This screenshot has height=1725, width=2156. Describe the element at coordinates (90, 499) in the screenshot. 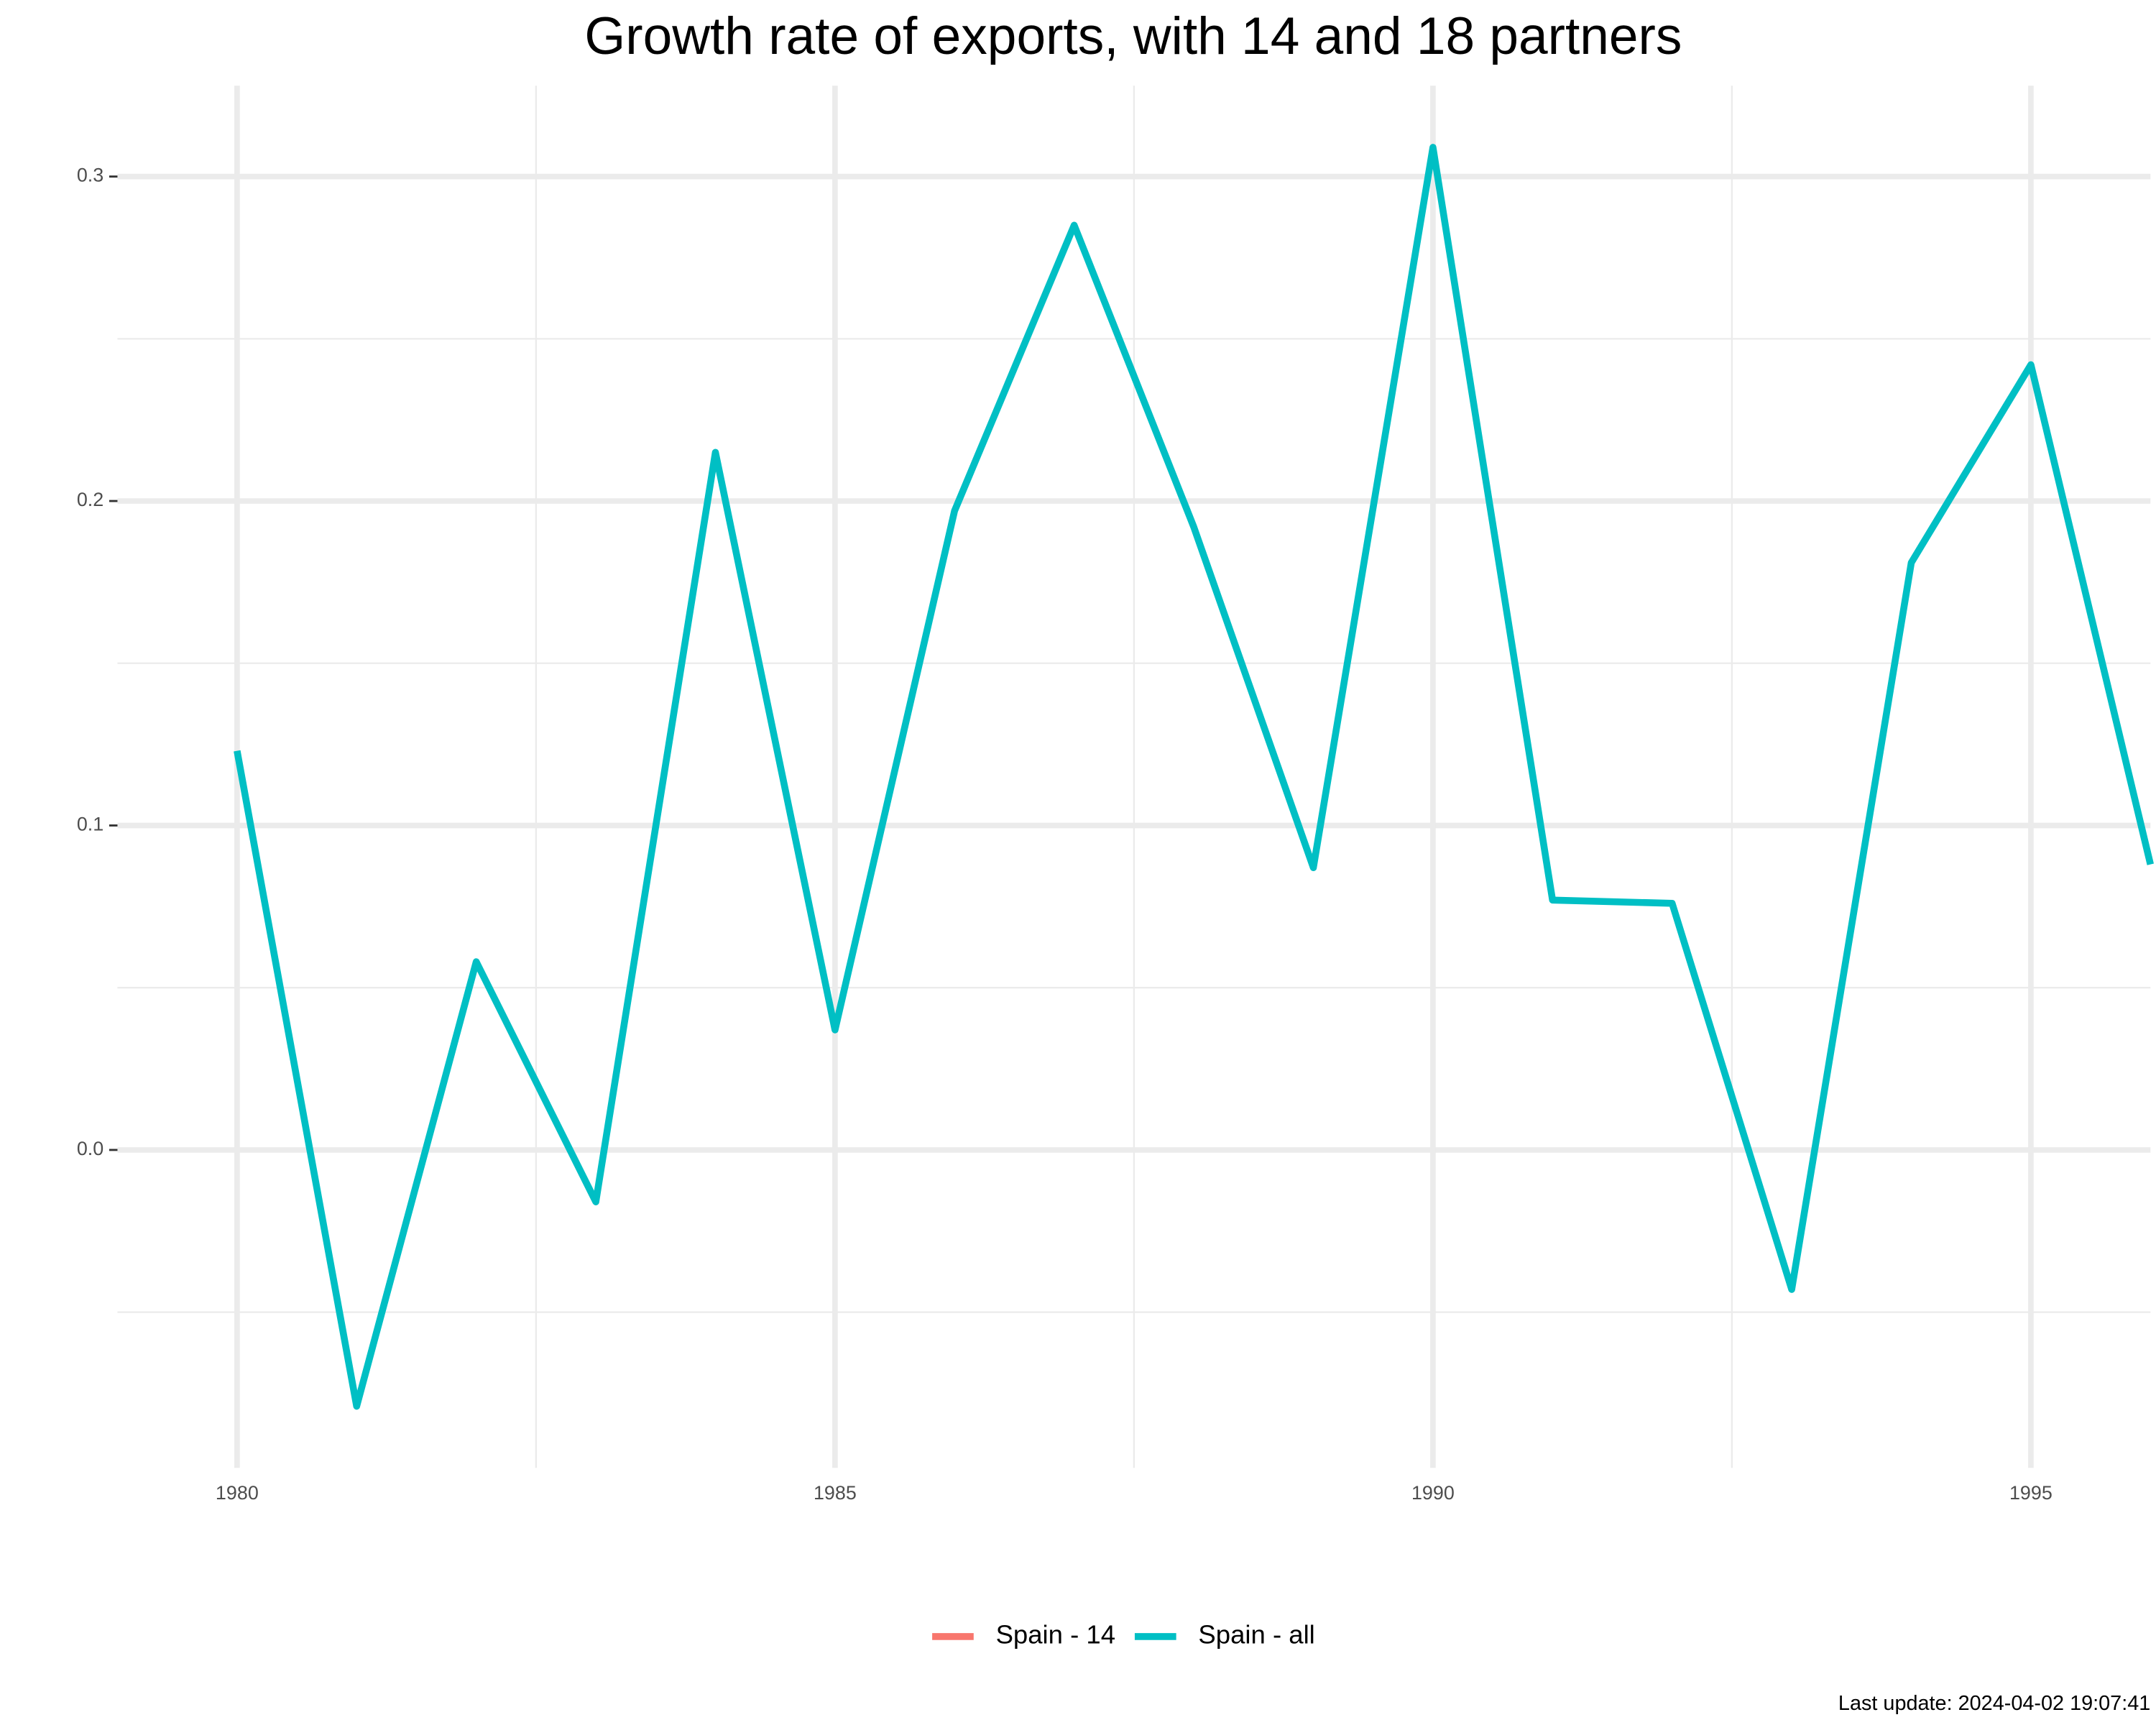

I see `y-tick-label: 0.2` at that location.